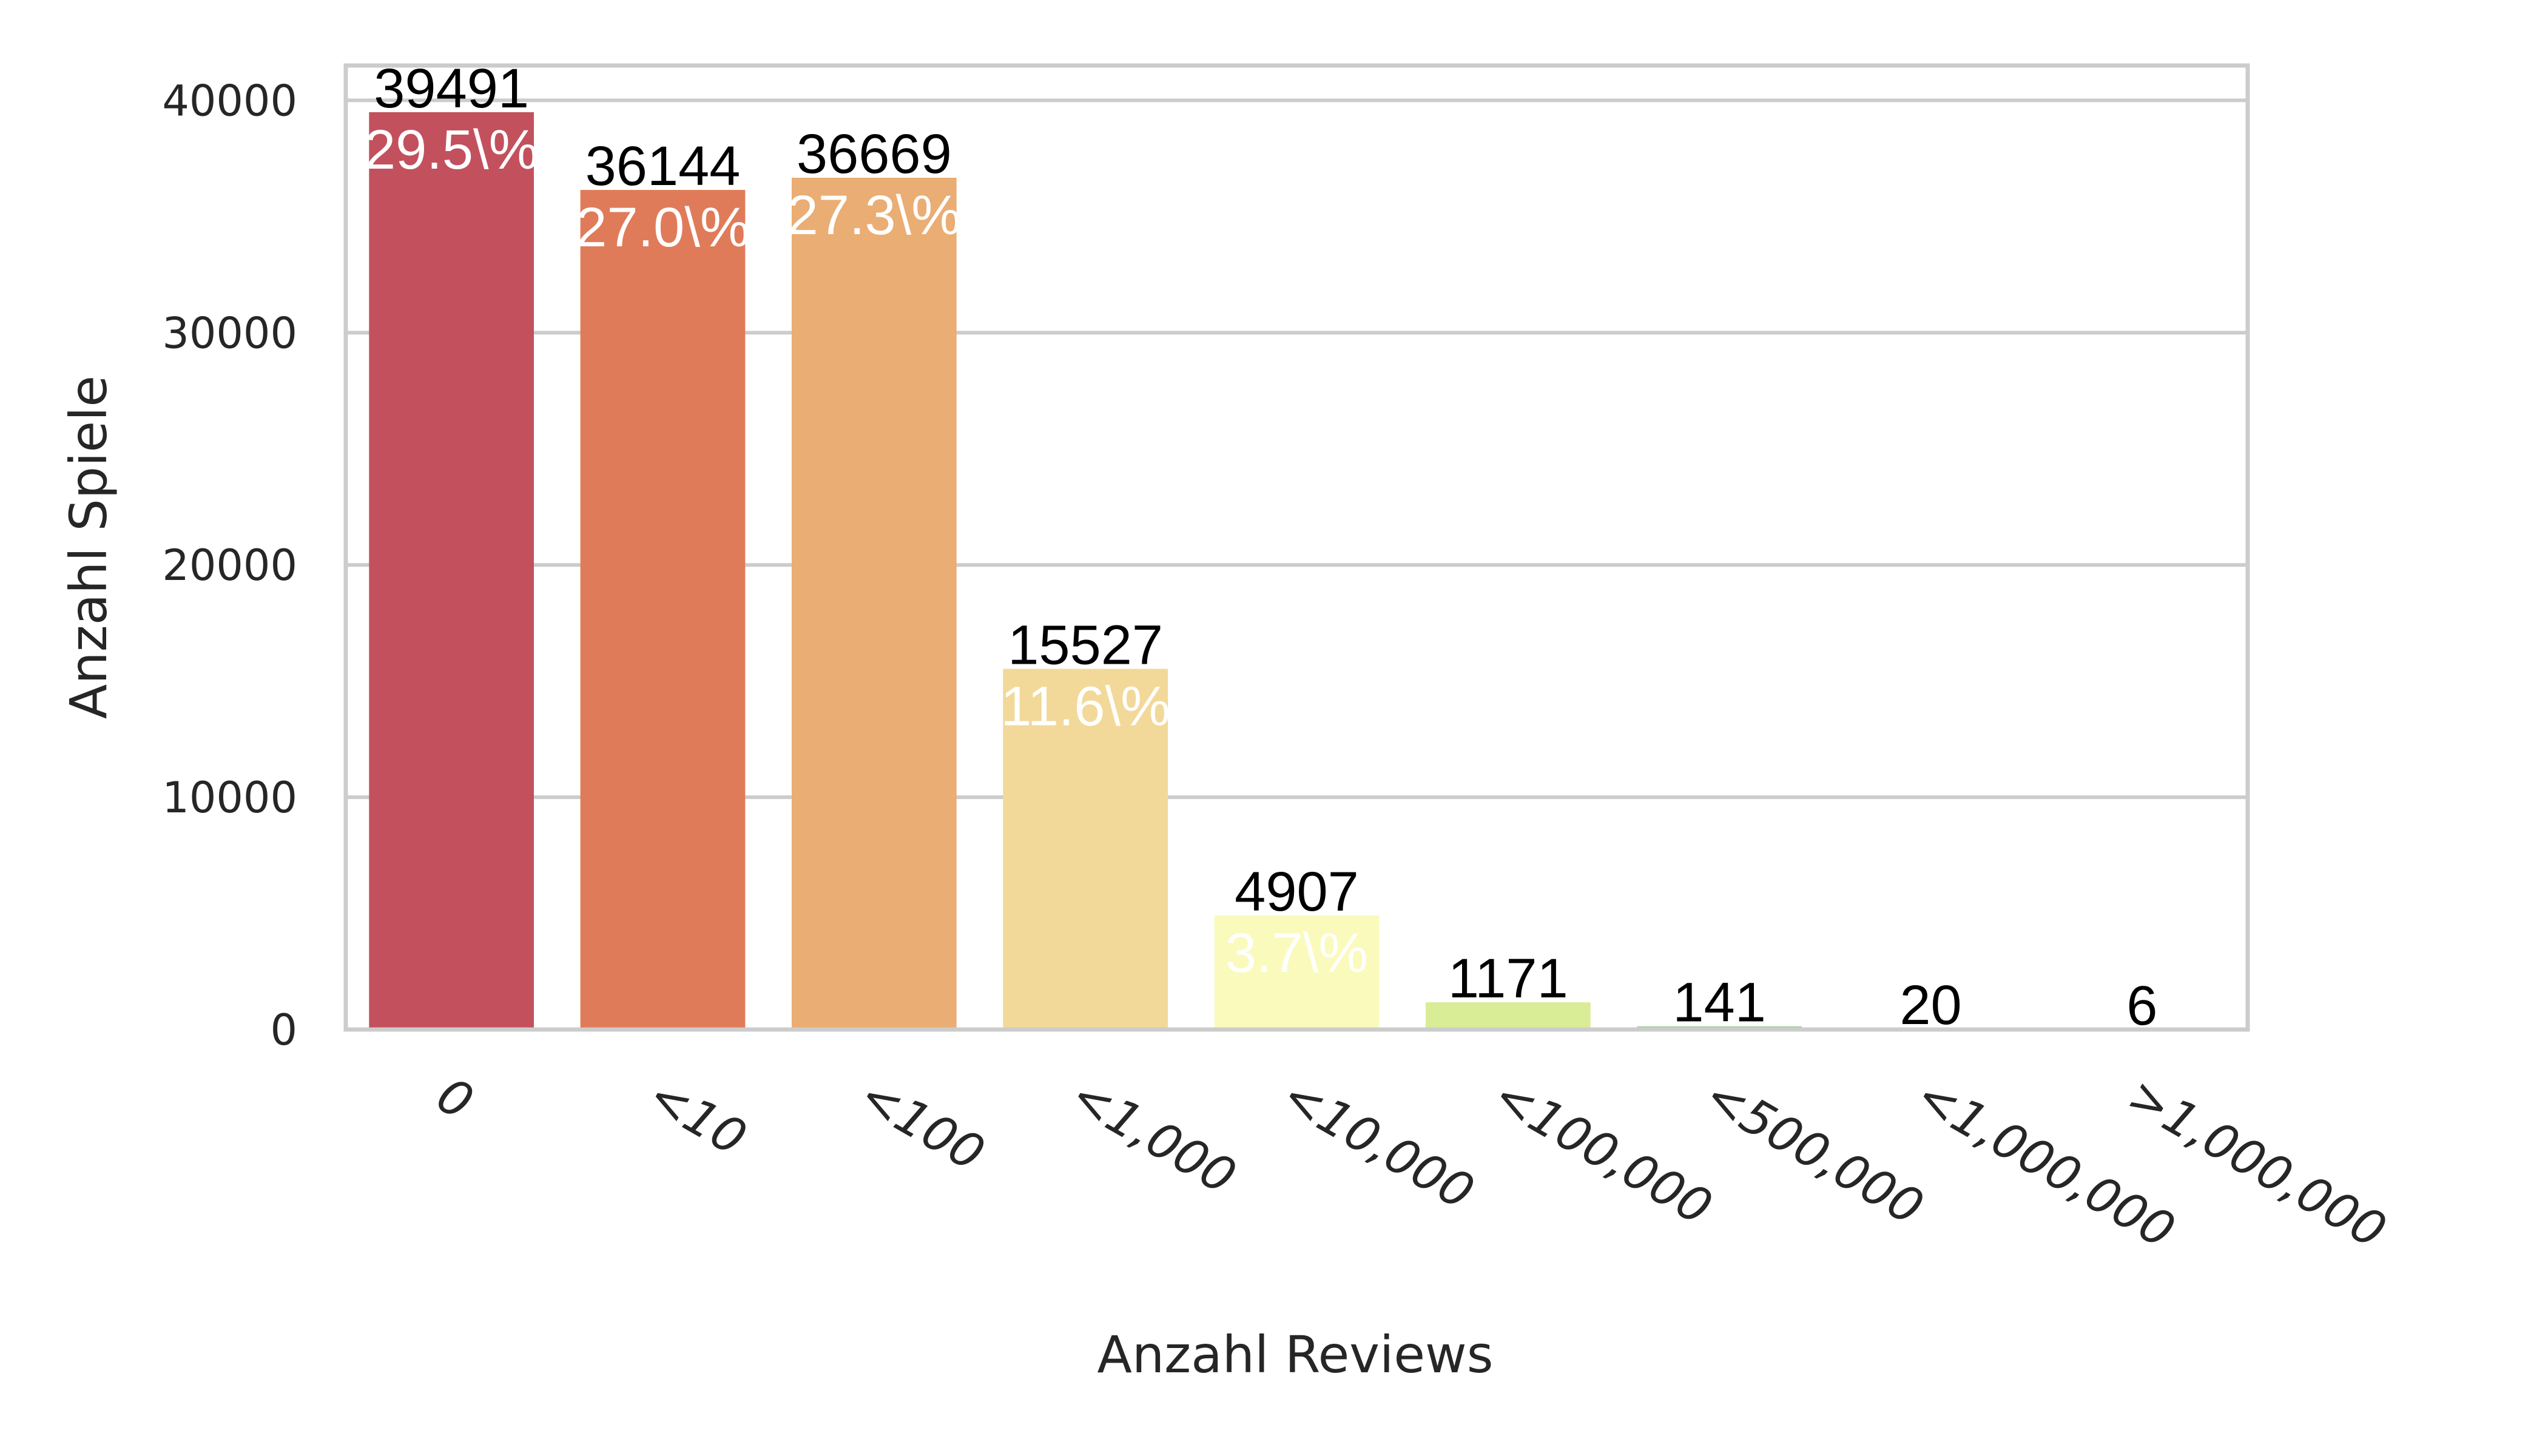 This screenshot has height=1456, width=2548. What do you see at coordinates (229, 333) in the screenshot?
I see `y-tick-label: 30000` at bounding box center [229, 333].